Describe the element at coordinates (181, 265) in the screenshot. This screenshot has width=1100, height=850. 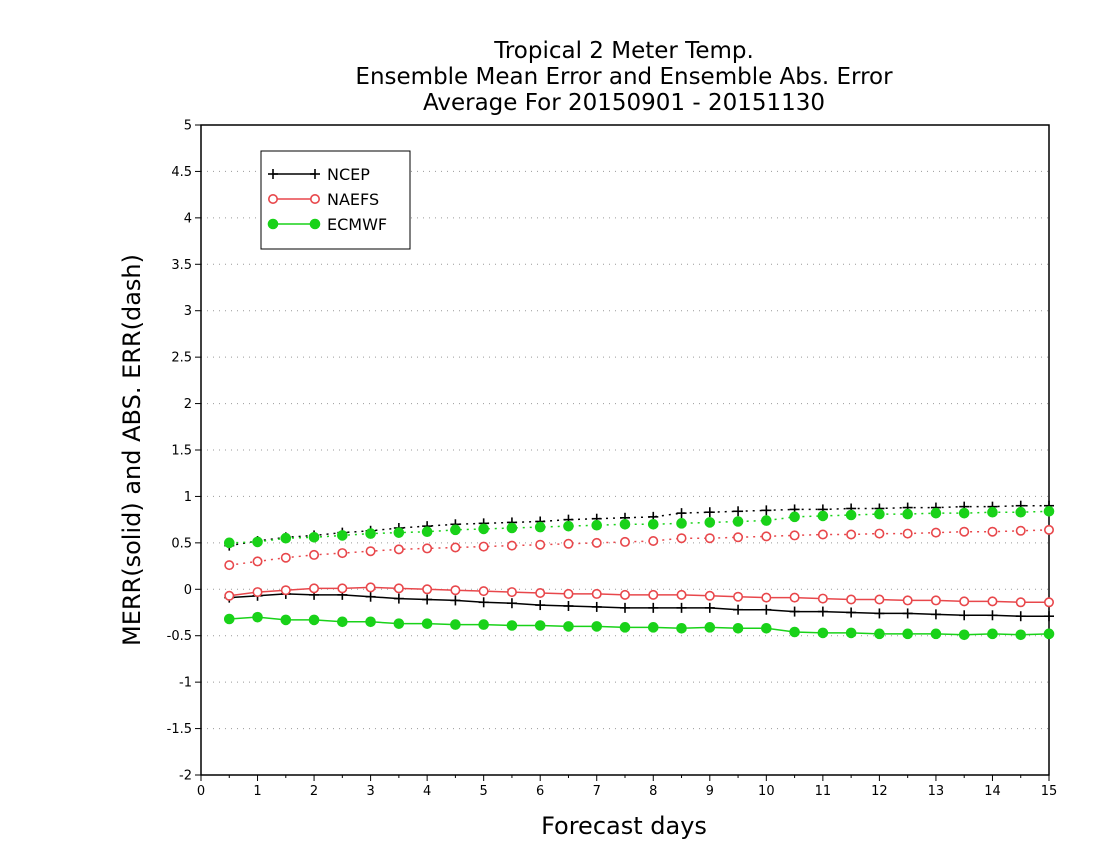
I see `y-tick-label: 3.5` at that location.